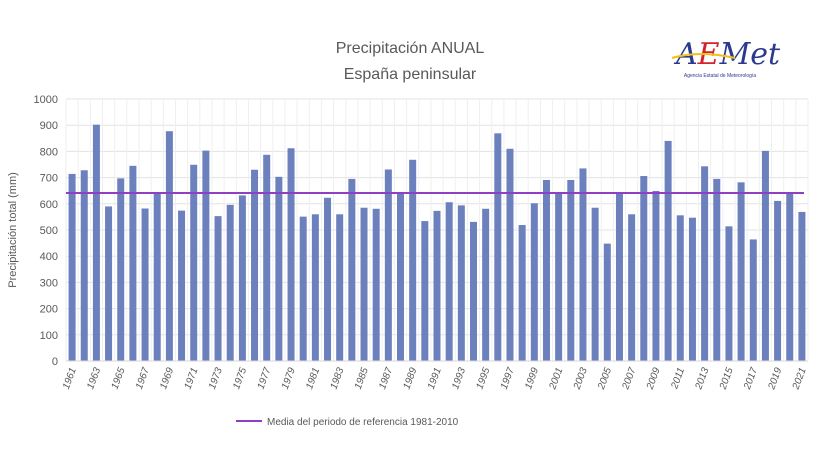 The image size is (815, 458). What do you see at coordinates (49, 205) in the screenshot?
I see `y-tick-label: 600` at bounding box center [49, 205].